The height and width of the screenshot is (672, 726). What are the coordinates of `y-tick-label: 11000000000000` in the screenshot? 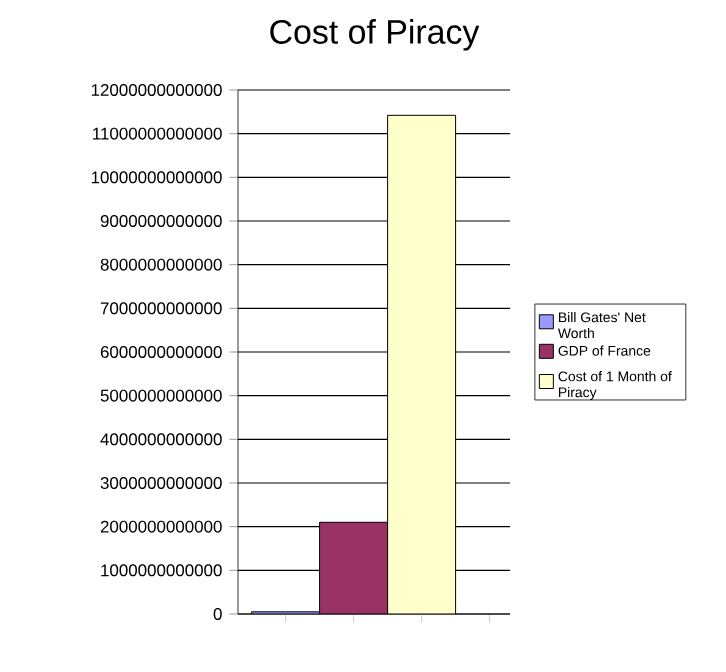 It's located at (157, 133).